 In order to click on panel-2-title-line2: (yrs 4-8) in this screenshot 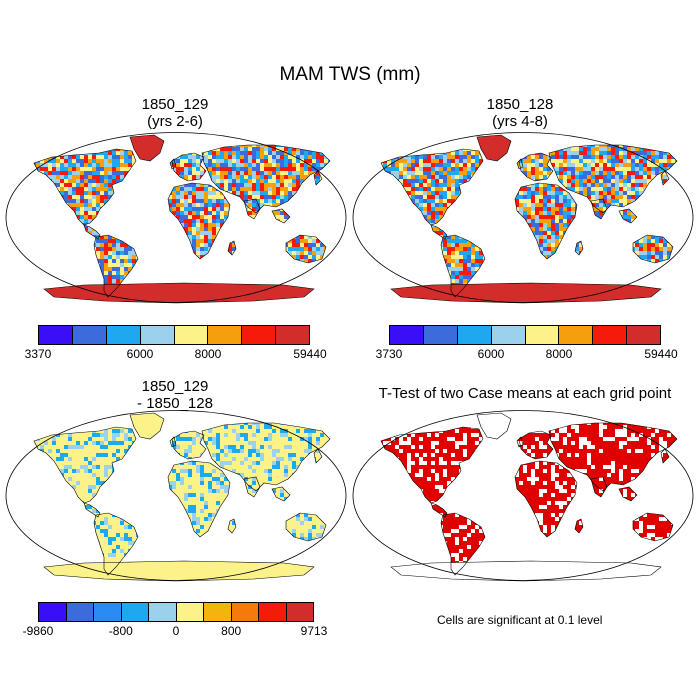, I will do `click(520, 121)`.